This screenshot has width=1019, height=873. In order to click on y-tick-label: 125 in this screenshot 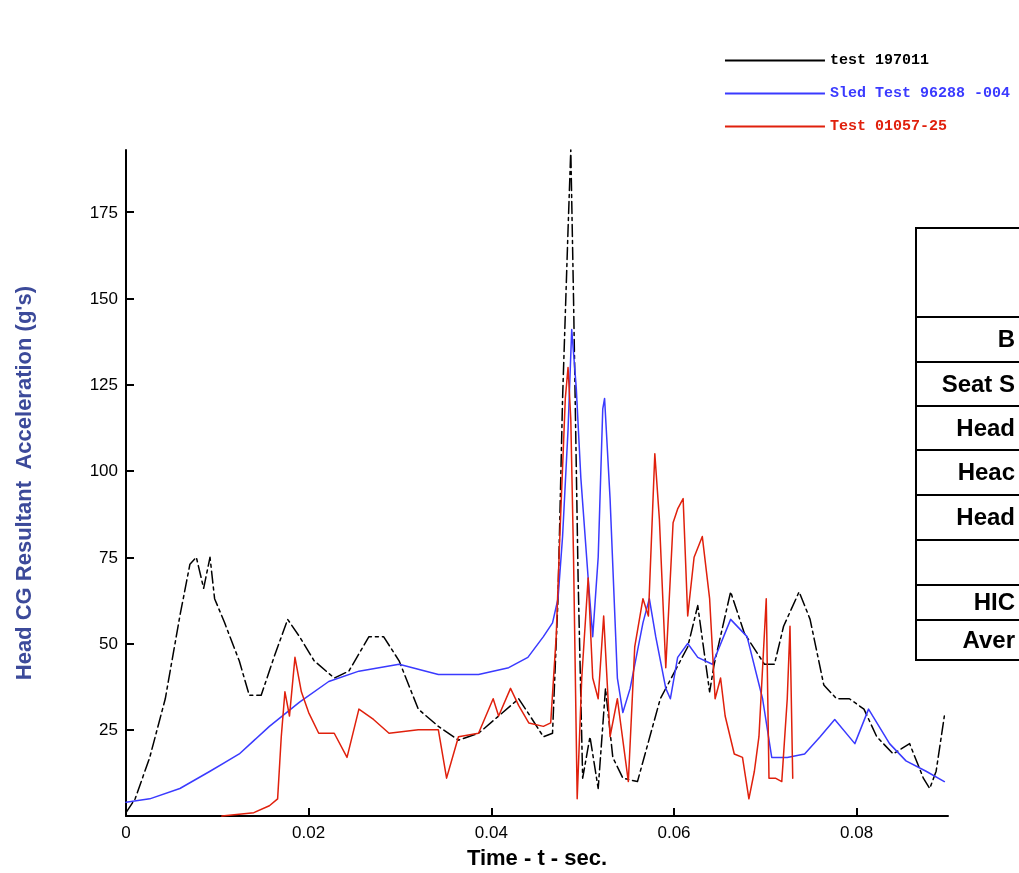, I will do `click(103, 385)`.